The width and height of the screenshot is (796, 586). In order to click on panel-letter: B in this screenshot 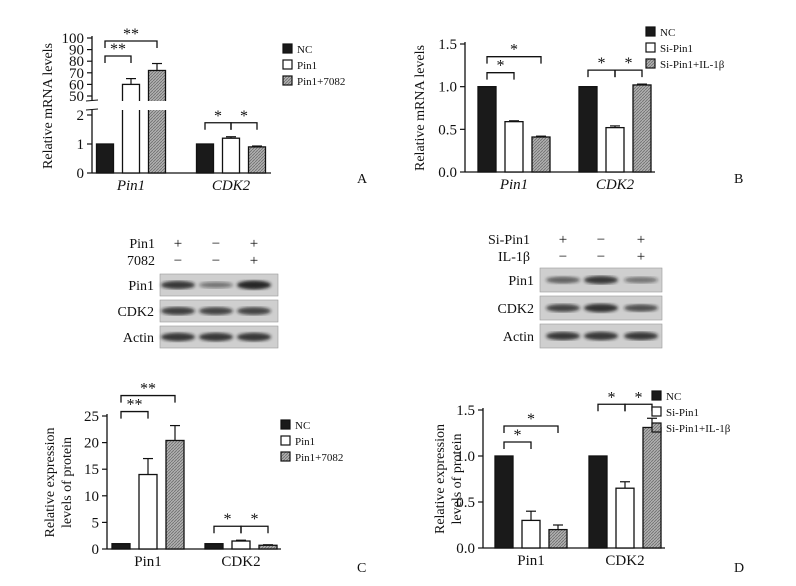, I will do `click(738, 179)`.